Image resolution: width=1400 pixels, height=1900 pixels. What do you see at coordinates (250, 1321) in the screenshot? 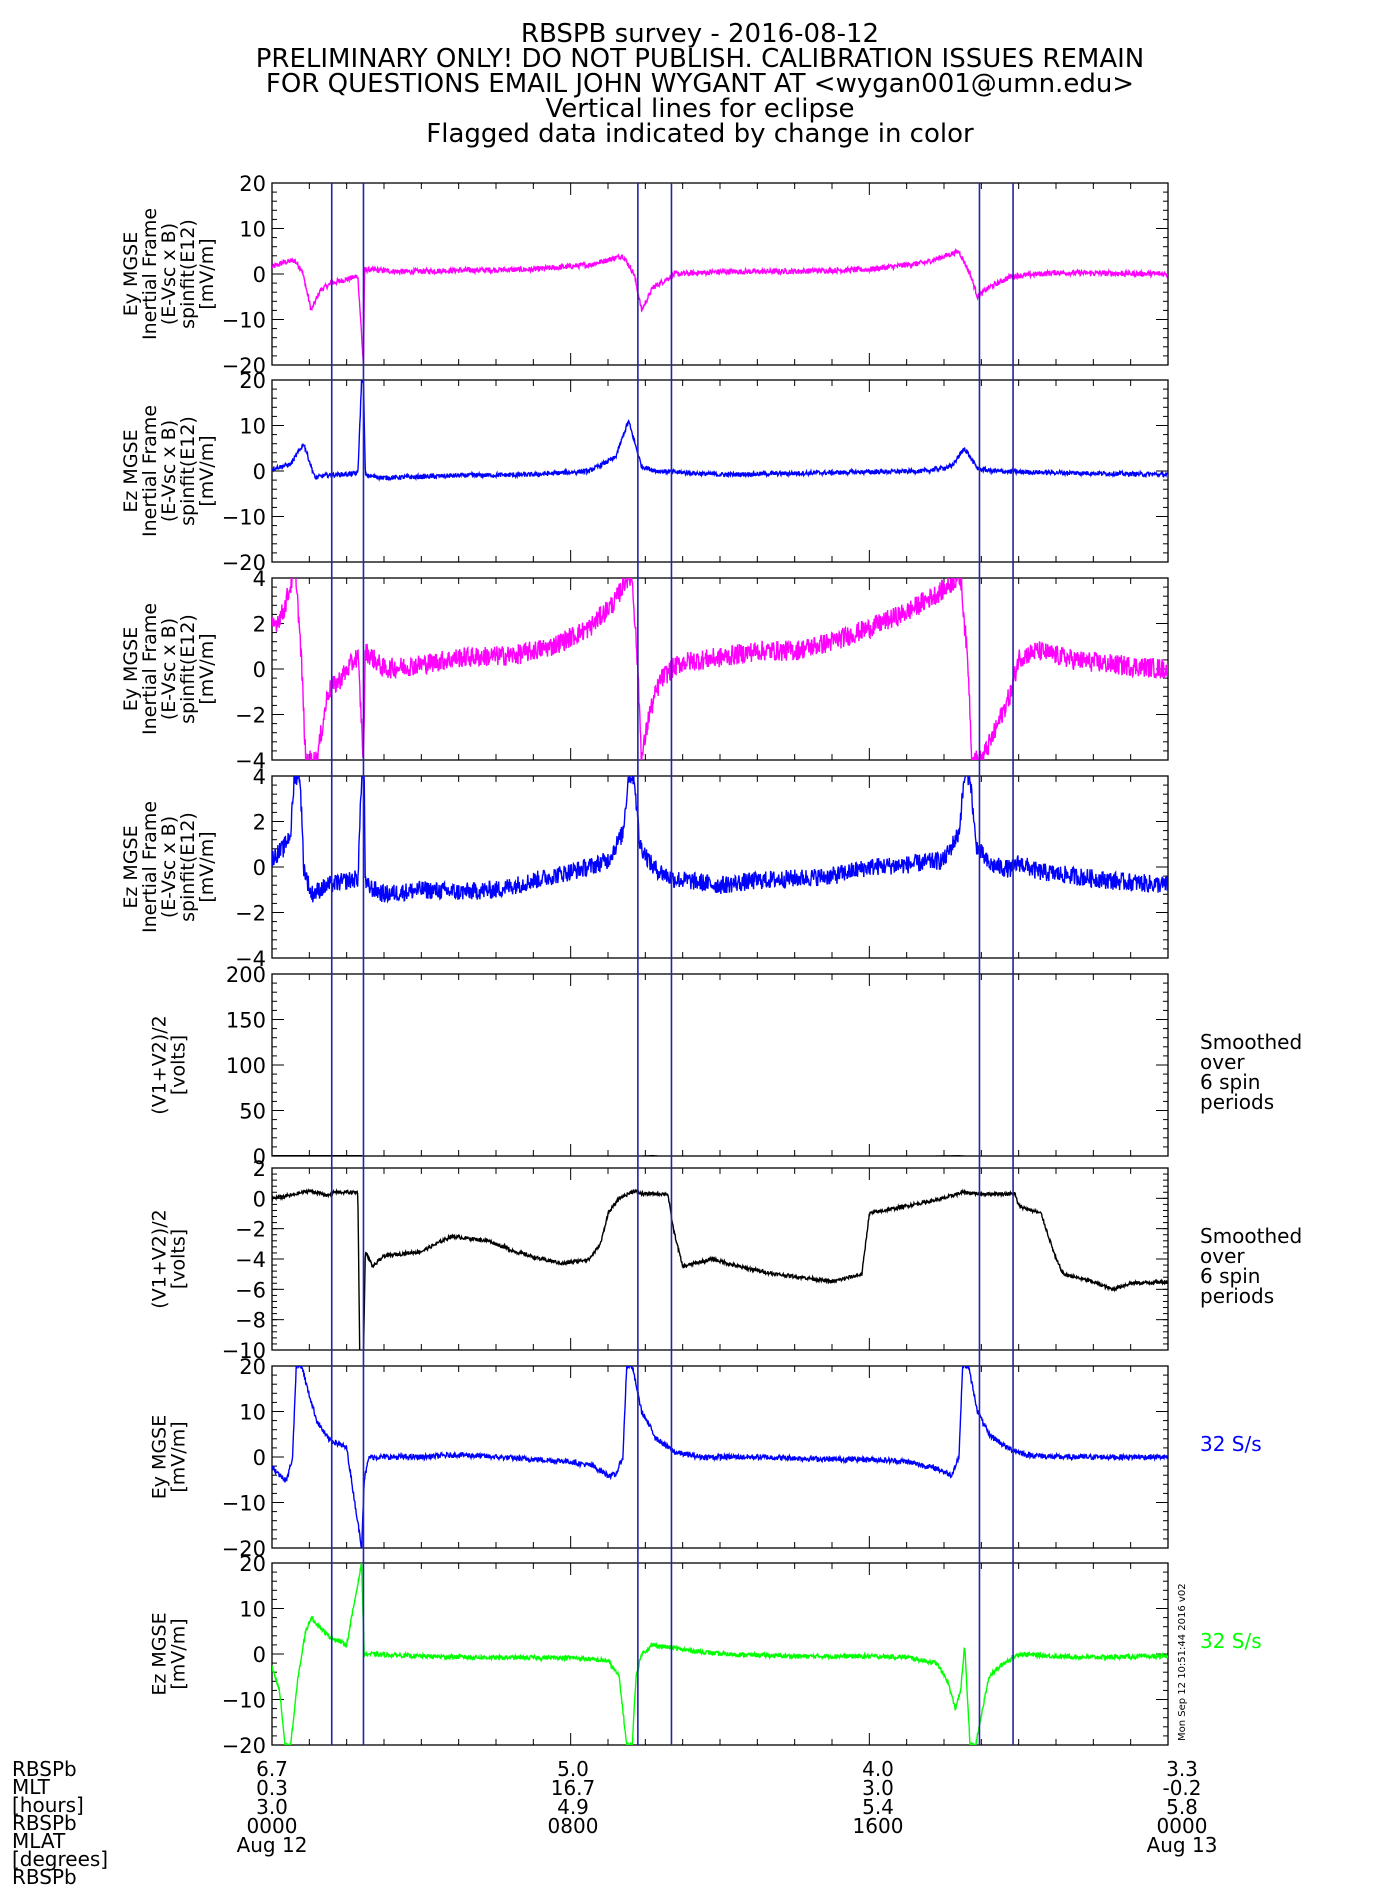
I see `y-tick-label: −8` at bounding box center [250, 1321].